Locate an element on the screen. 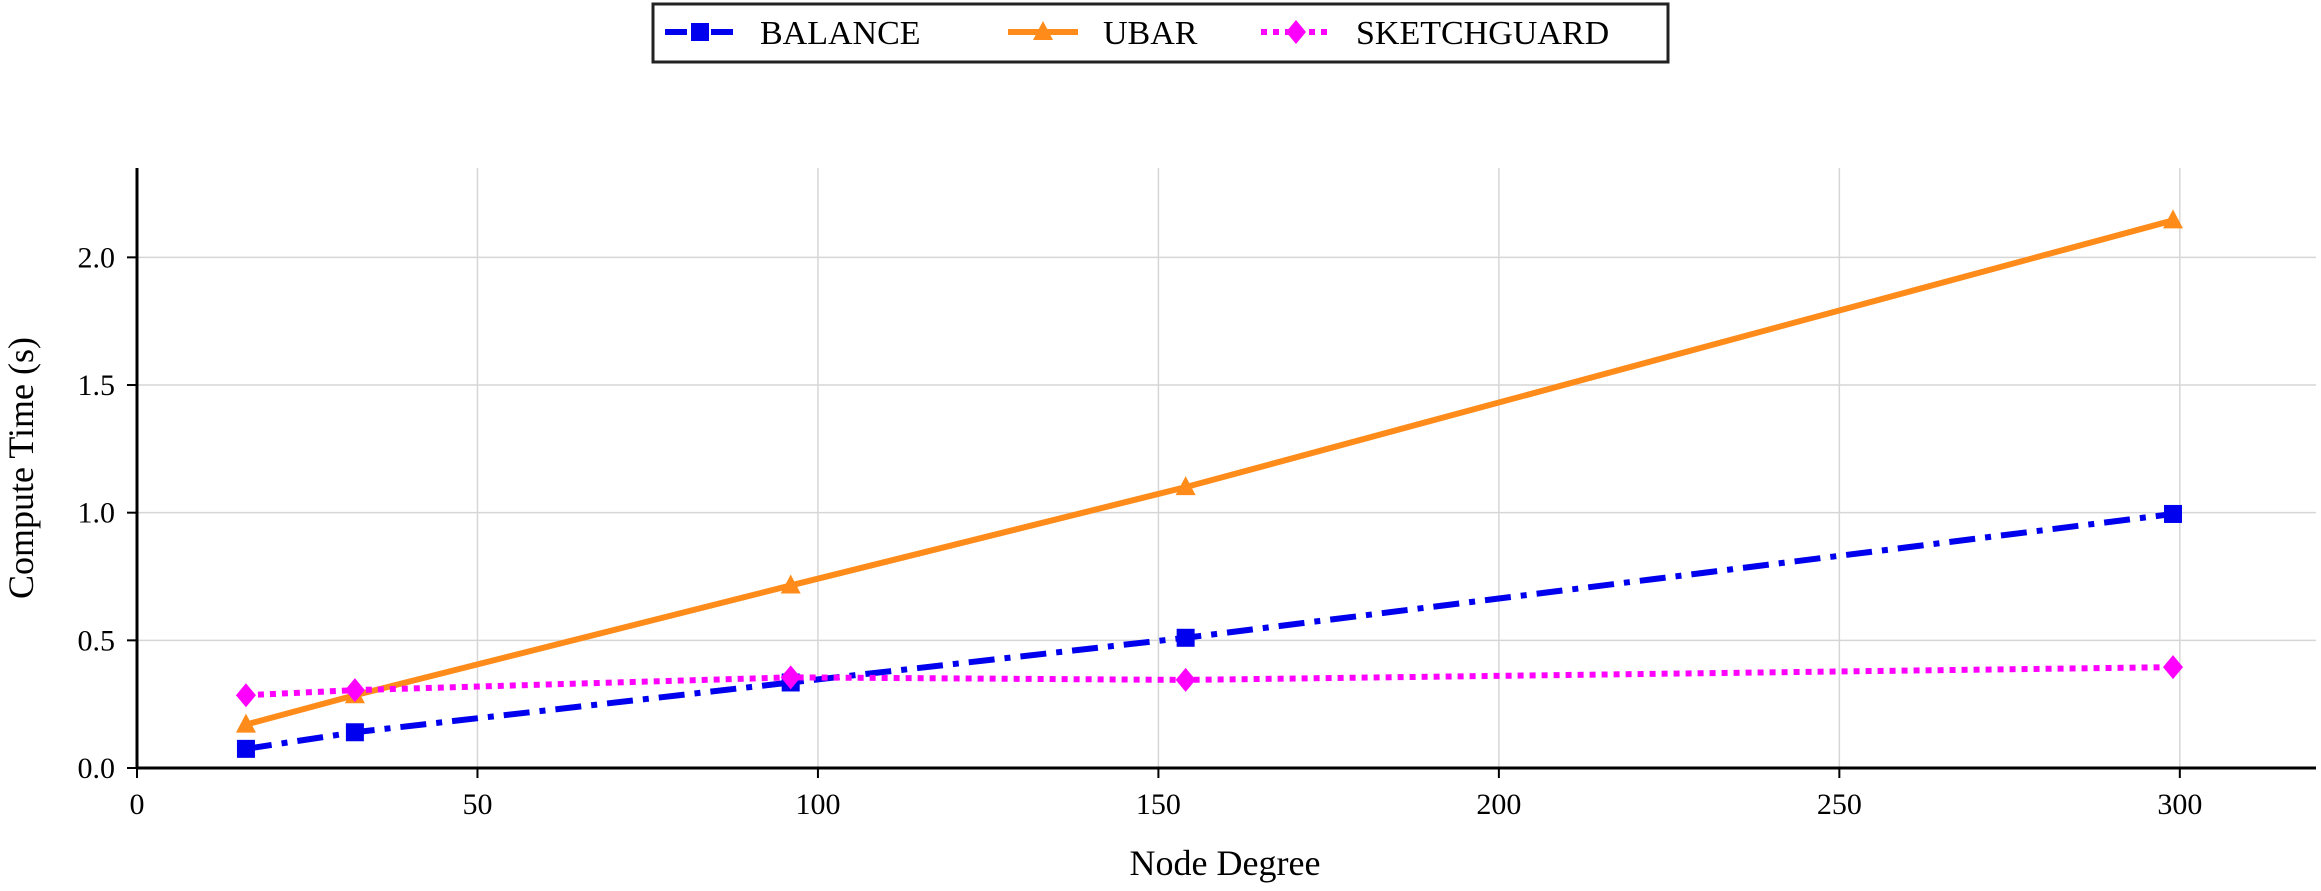 This screenshot has width=2321, height=891. y-tick-label: 1.0 is located at coordinates (97, 513).